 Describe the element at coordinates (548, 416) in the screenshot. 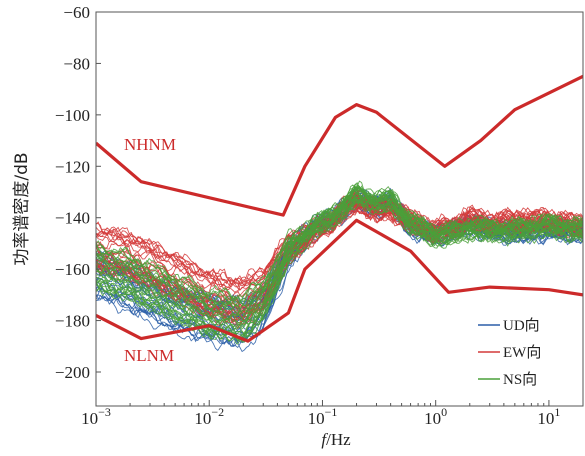

I see `x-tick-label: 10¹` at that location.